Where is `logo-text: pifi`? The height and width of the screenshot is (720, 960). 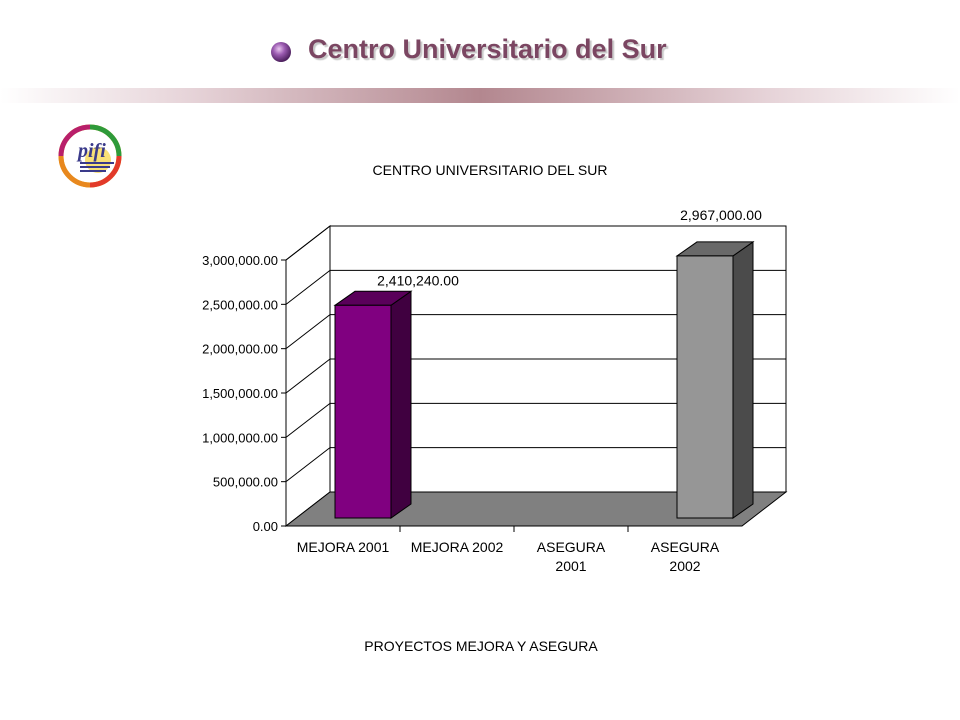 logo-text: pifi is located at coordinates (91, 151).